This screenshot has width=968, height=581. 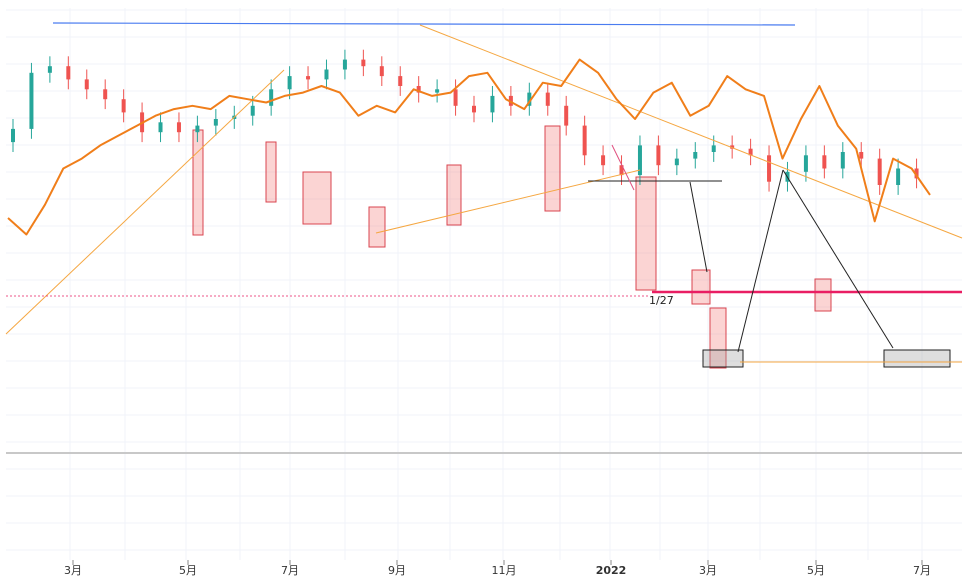 What do you see at coordinates (508, 201) in the screenshot?
I see `rising-support-line` at bounding box center [508, 201].